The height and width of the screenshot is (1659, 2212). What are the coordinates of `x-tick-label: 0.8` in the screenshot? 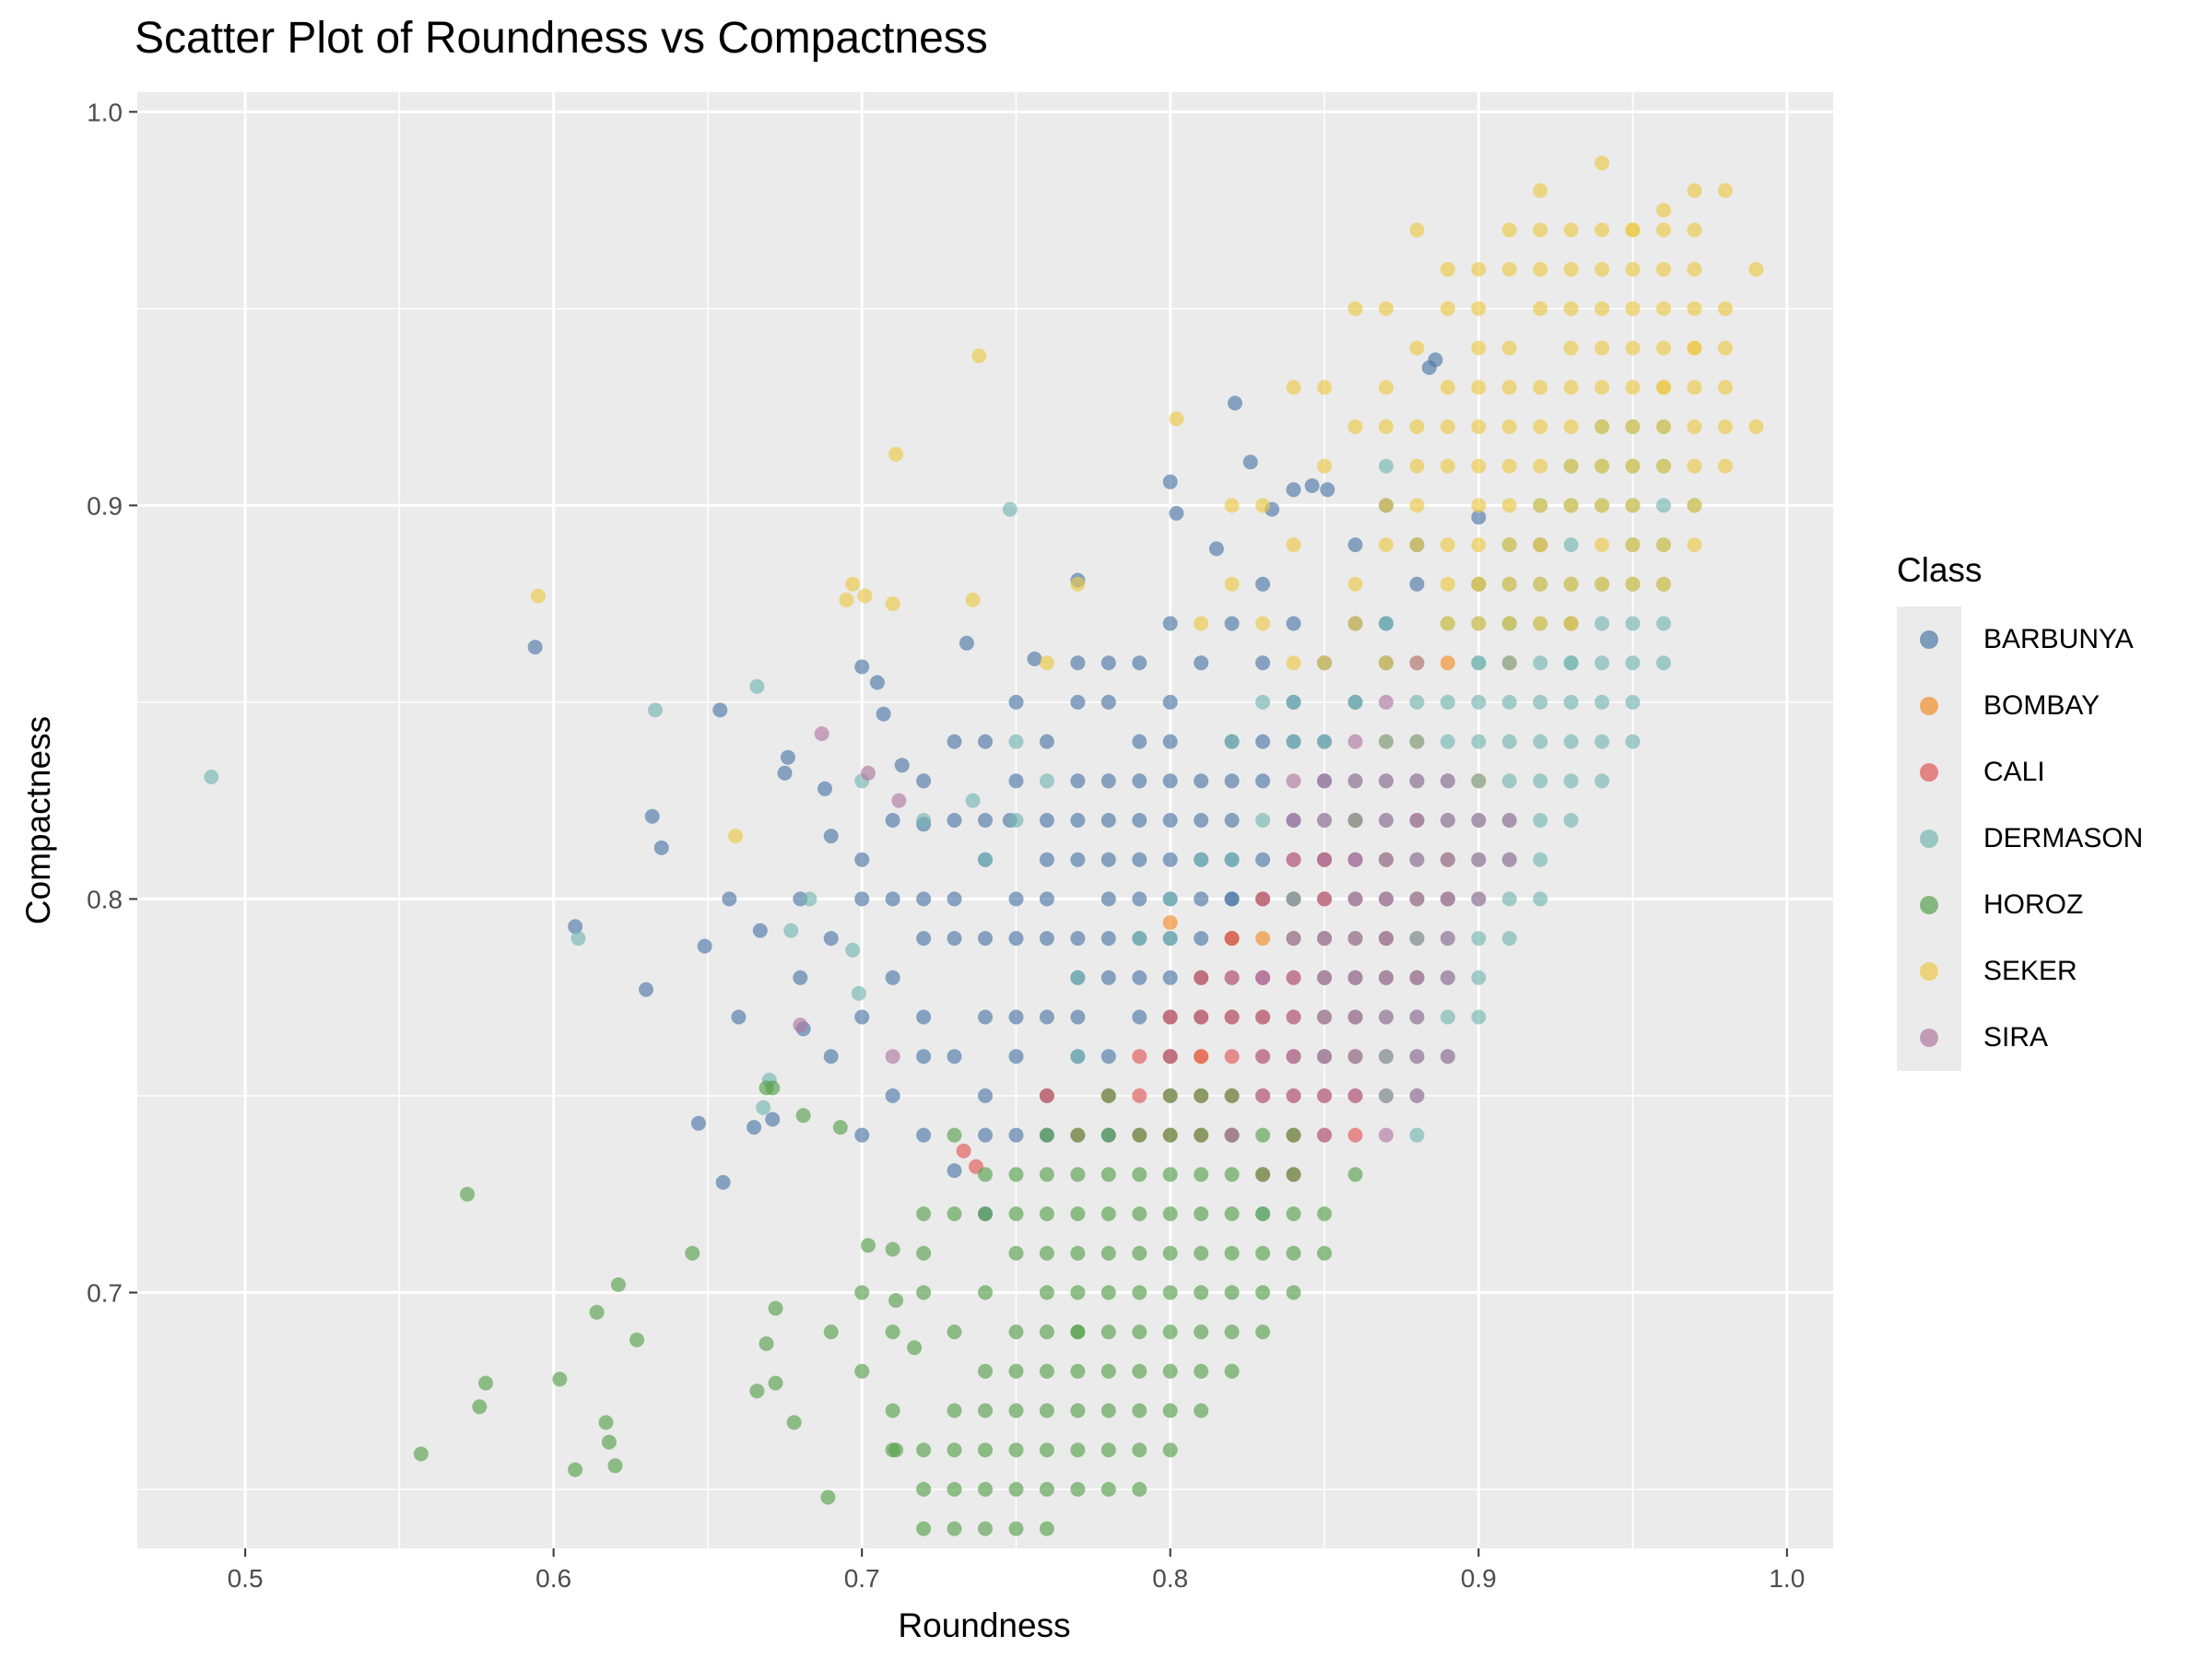 It's located at (1170, 1578).